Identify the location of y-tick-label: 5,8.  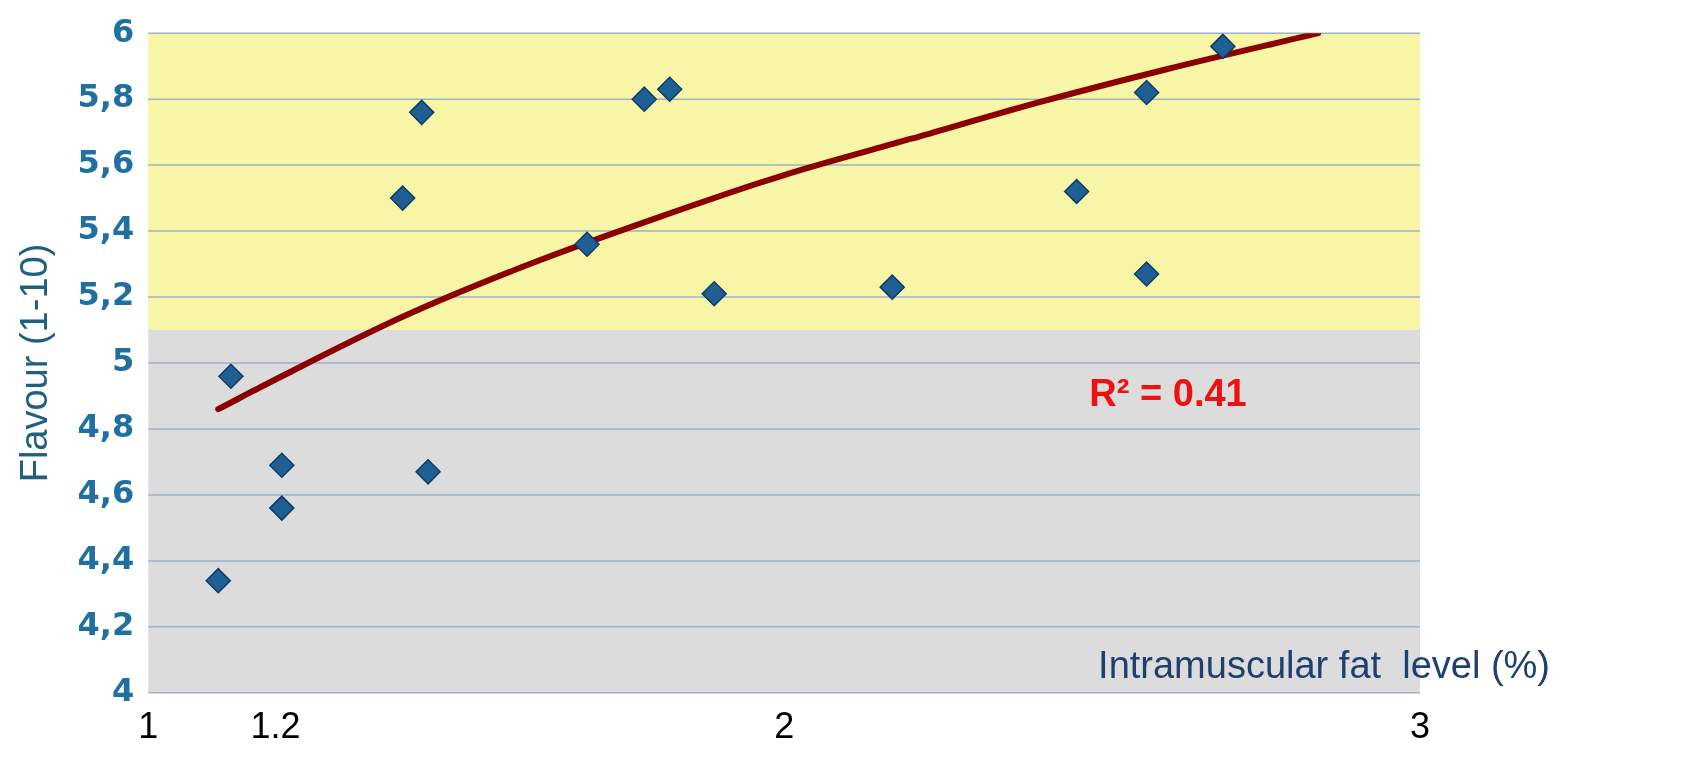
(106, 96).